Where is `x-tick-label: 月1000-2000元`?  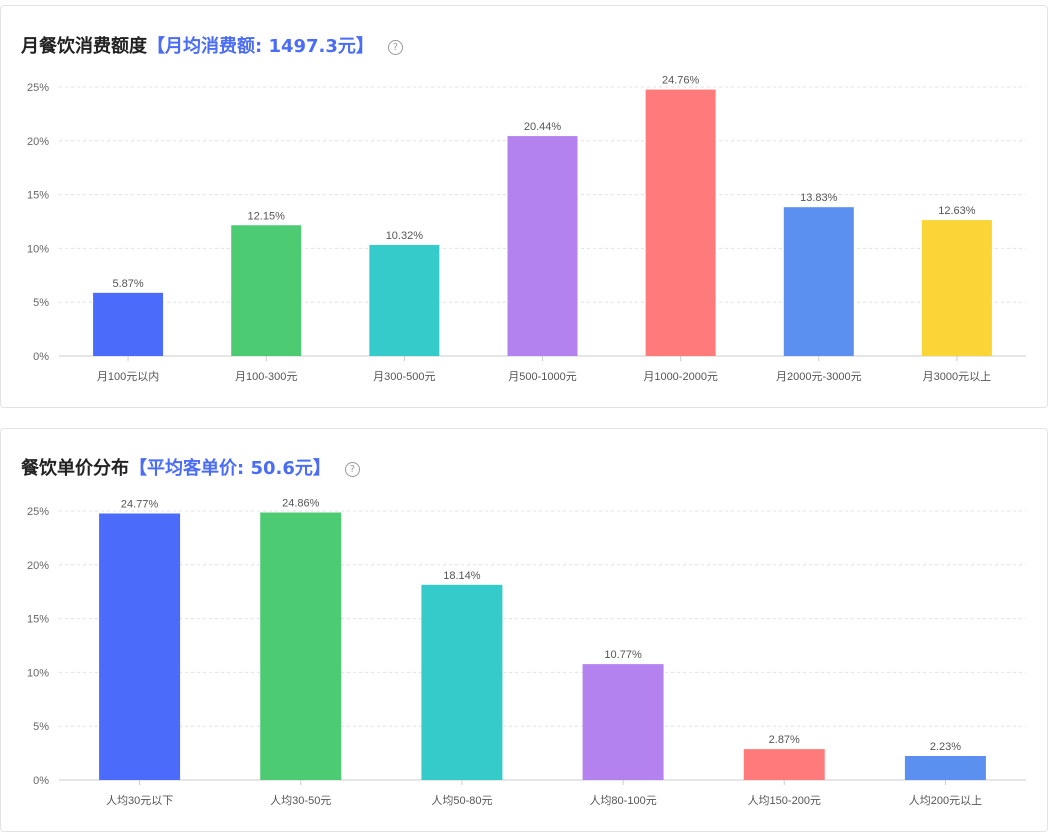 x-tick-label: 月1000-2000元 is located at coordinates (680, 377).